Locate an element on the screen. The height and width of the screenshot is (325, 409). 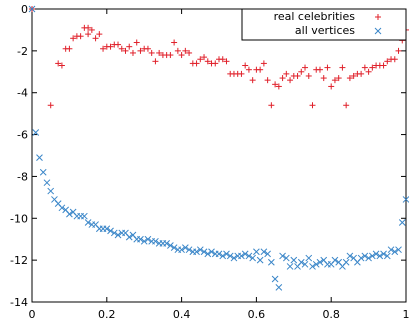
x-tick-label: 0.6 is located at coordinates (257, 314).